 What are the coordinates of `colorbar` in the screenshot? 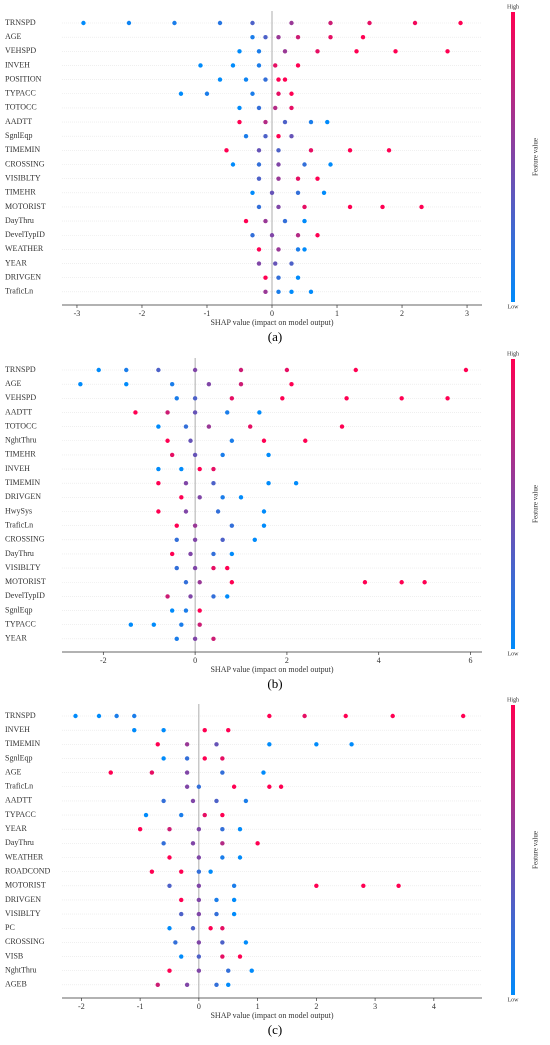 It's located at (513, 504).